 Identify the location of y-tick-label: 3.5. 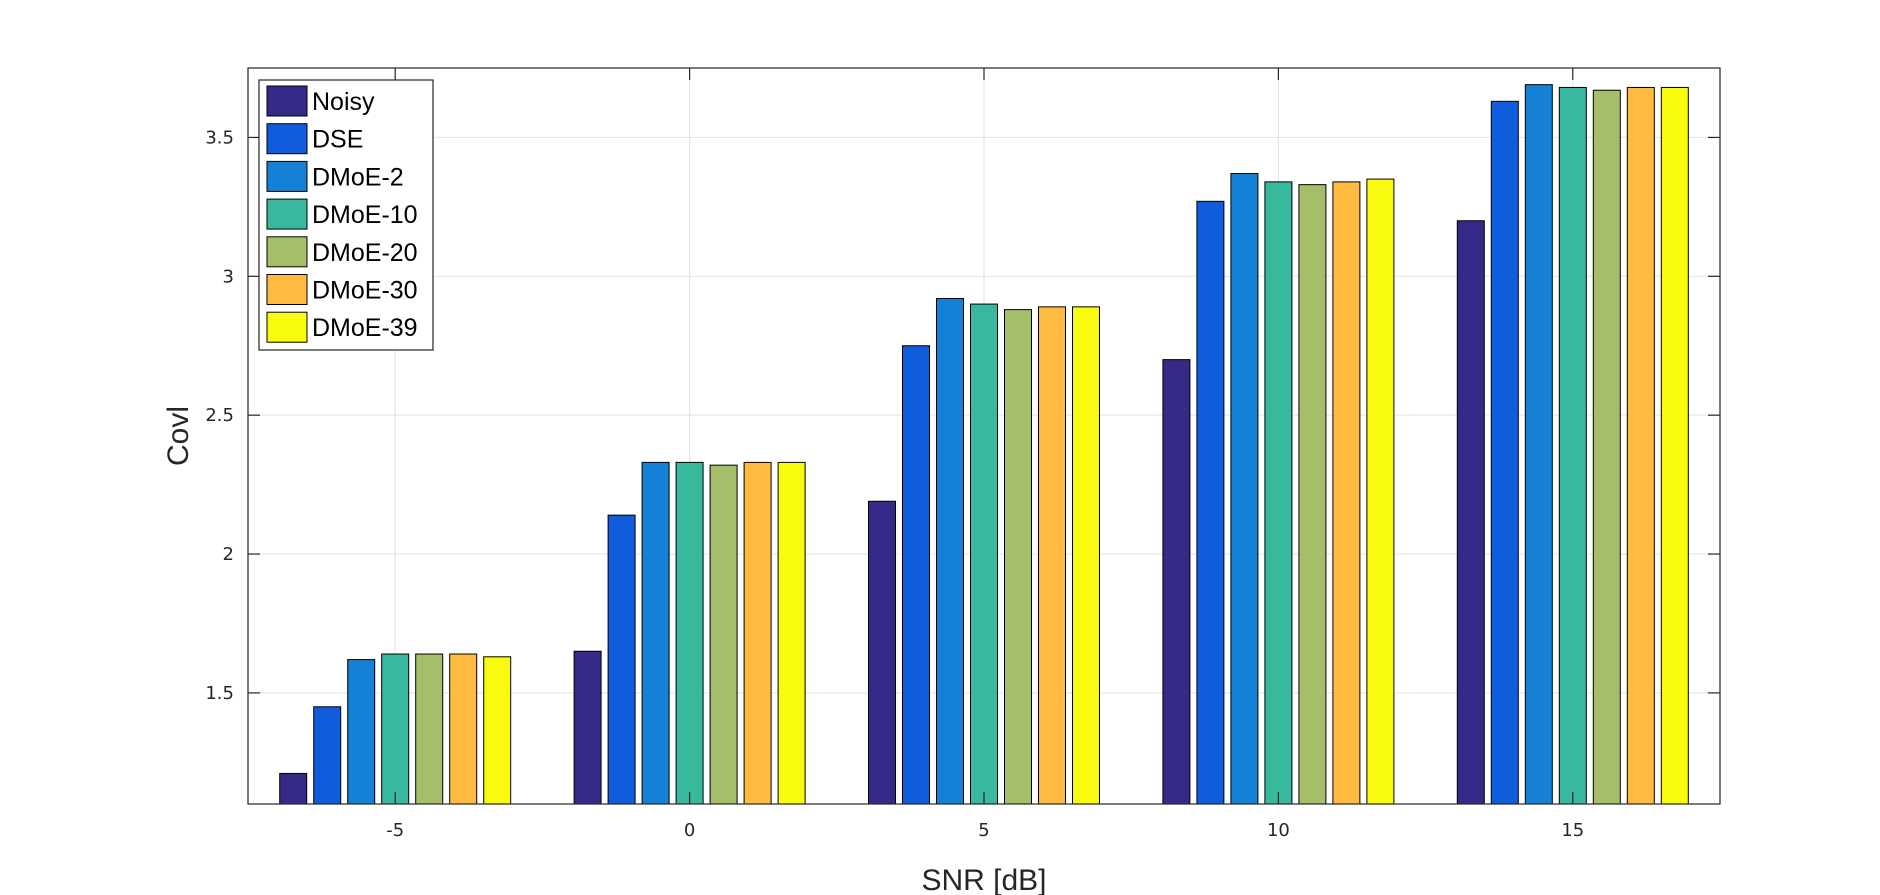
(219, 137).